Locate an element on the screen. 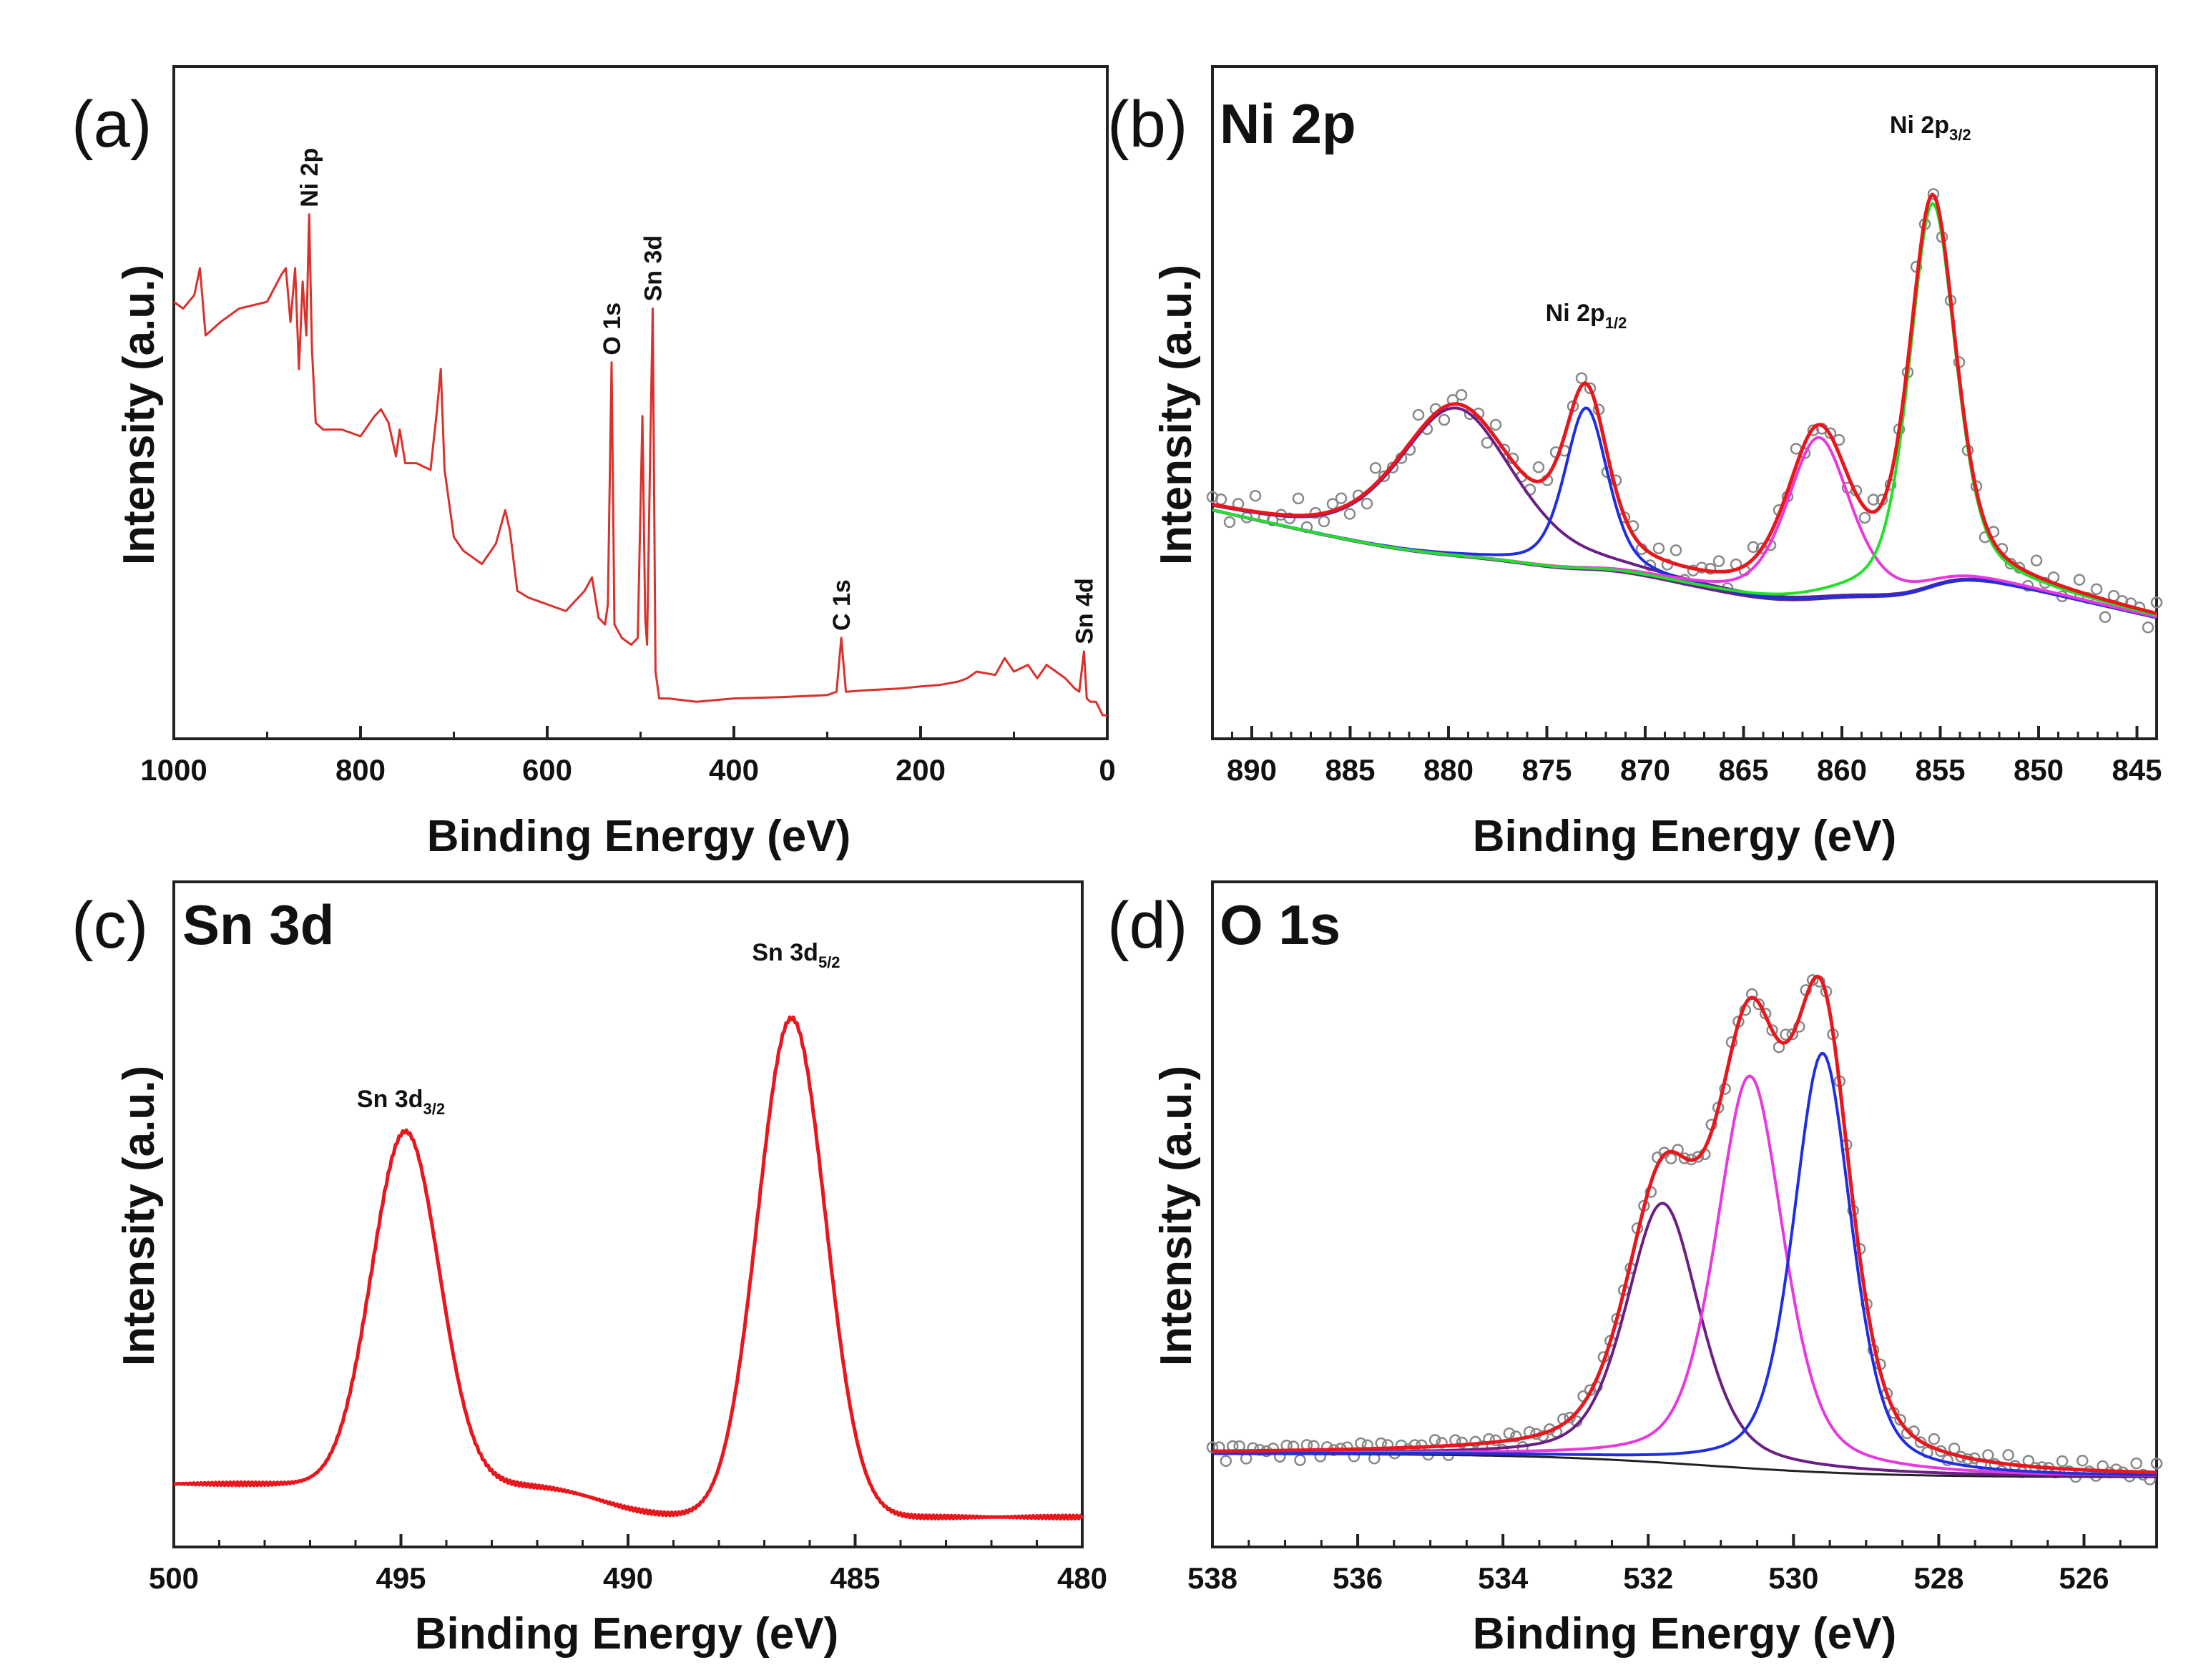 The width and height of the screenshot is (2211, 1680). panel-a-xlabel: Binding Energy (eV) is located at coordinates (638, 836).